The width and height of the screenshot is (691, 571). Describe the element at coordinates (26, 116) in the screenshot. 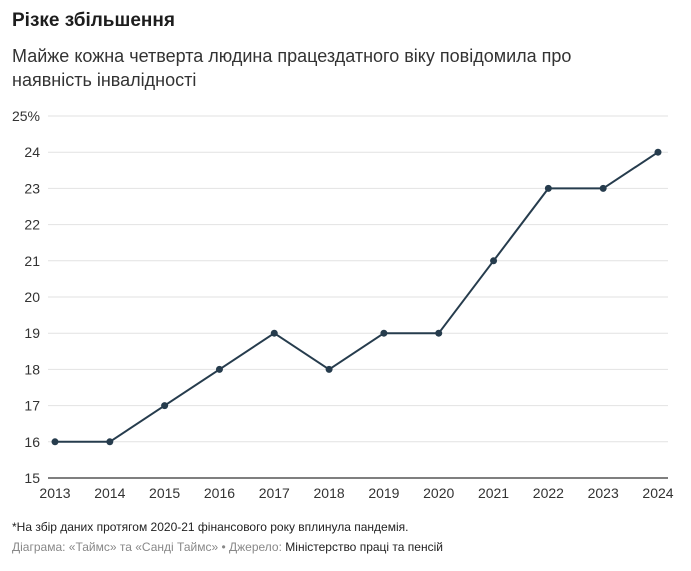

I see `y-tick-label: 25%` at that location.